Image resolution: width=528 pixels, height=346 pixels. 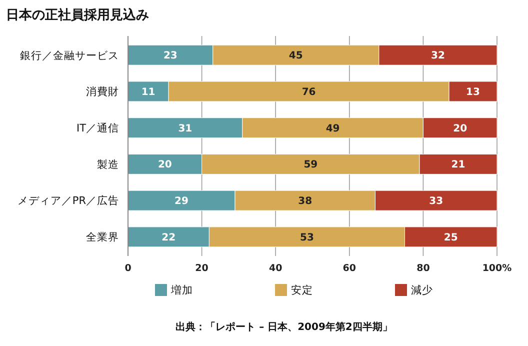 What do you see at coordinates (436, 202) in the screenshot?
I see `data-label: 33` at bounding box center [436, 202].